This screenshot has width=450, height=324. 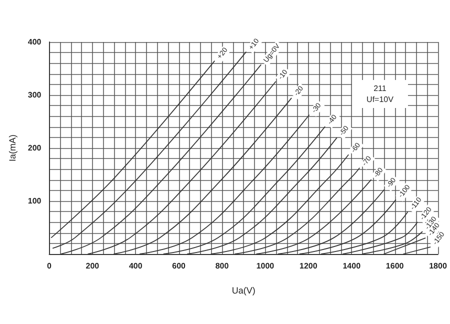 I want to click on y-tick-label: 300, so click(x=35, y=95).